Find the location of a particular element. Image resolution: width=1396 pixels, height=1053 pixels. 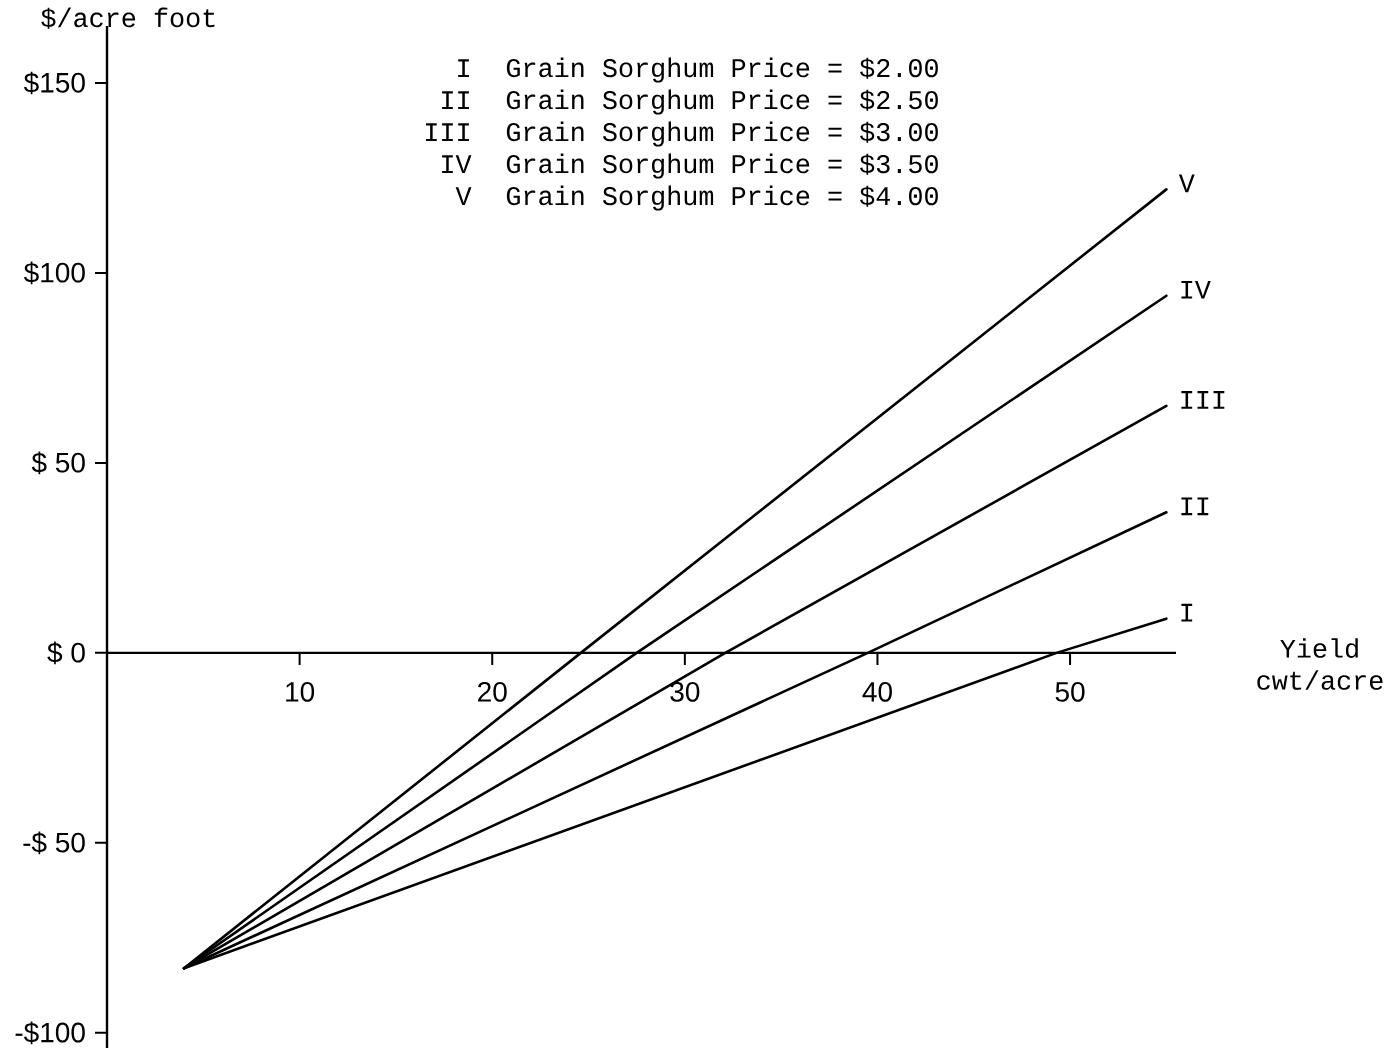

series-label: IV is located at coordinates (1196, 289).